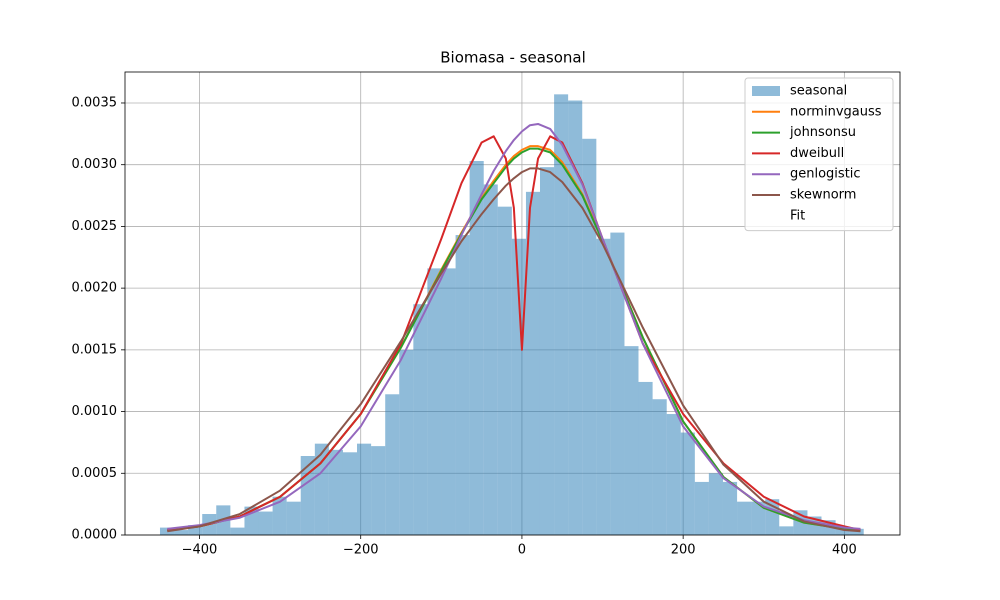  Describe the element at coordinates (95, 349) in the screenshot. I see `y-tick-label: 0.0015` at that location.